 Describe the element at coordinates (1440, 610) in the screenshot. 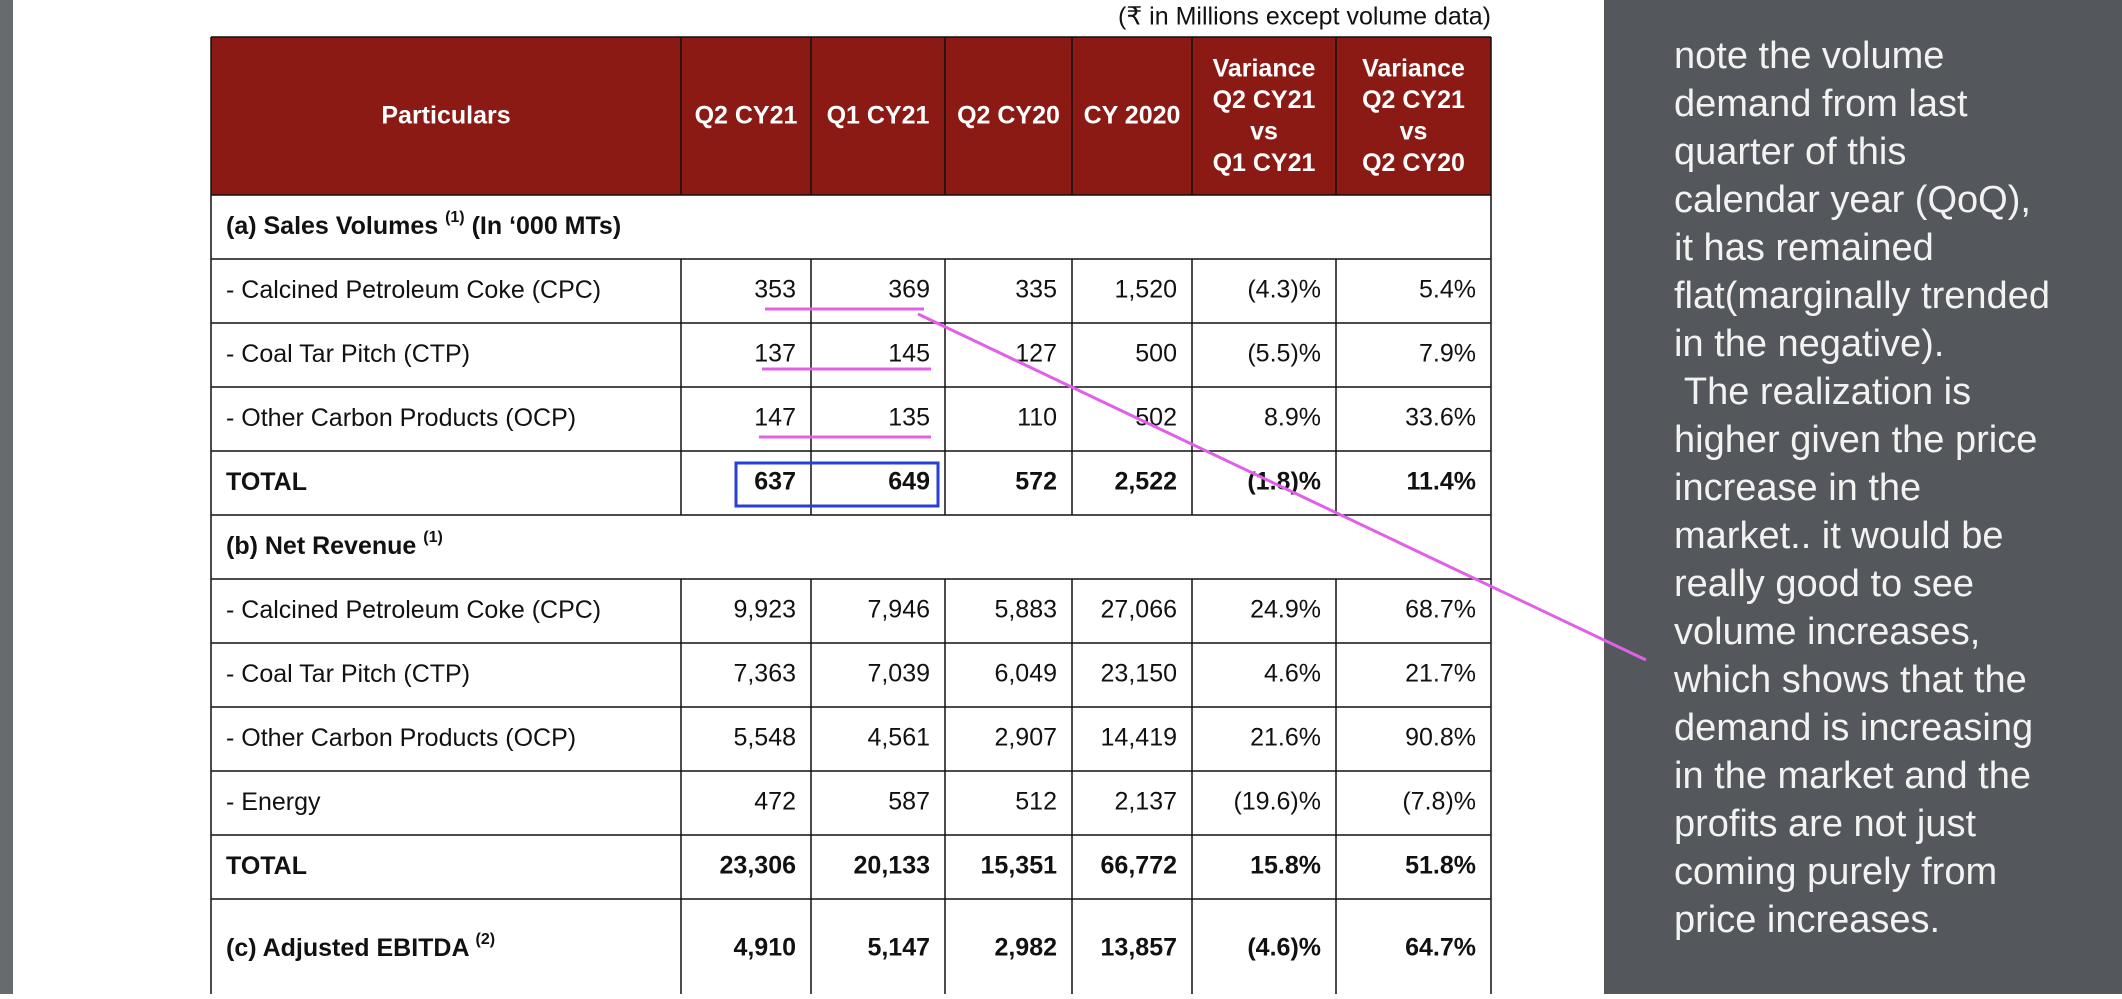

I see `table-cell: 68.7%` at that location.